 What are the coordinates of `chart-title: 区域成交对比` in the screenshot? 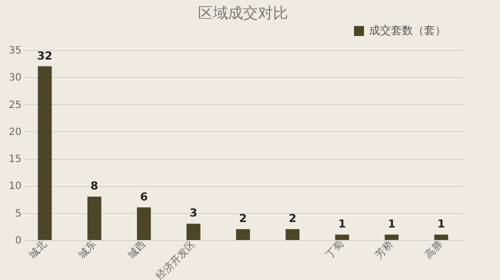 It's located at (243, 13).